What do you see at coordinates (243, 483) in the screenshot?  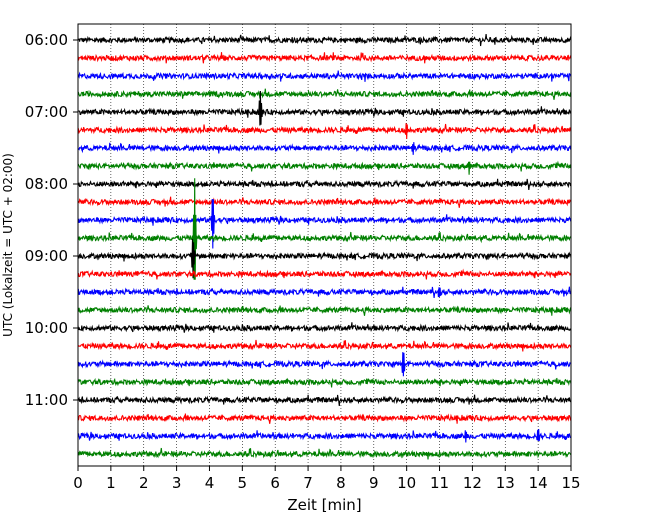 I see `x-tick-label: 5` at bounding box center [243, 483].